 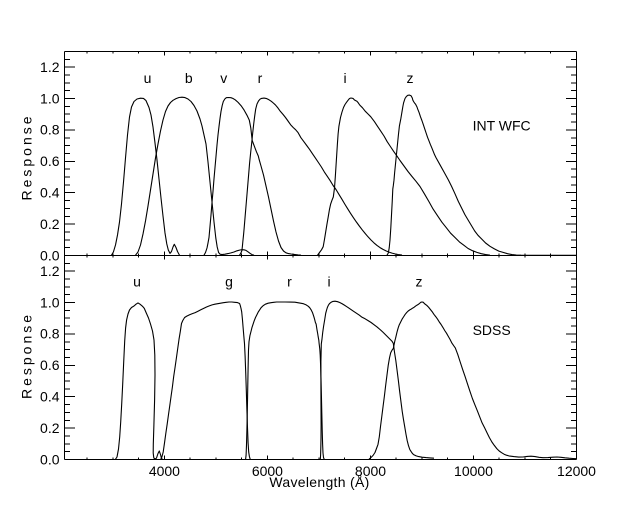 What do you see at coordinates (267, 471) in the screenshot?
I see `svg-text: 6000` at bounding box center [267, 471].